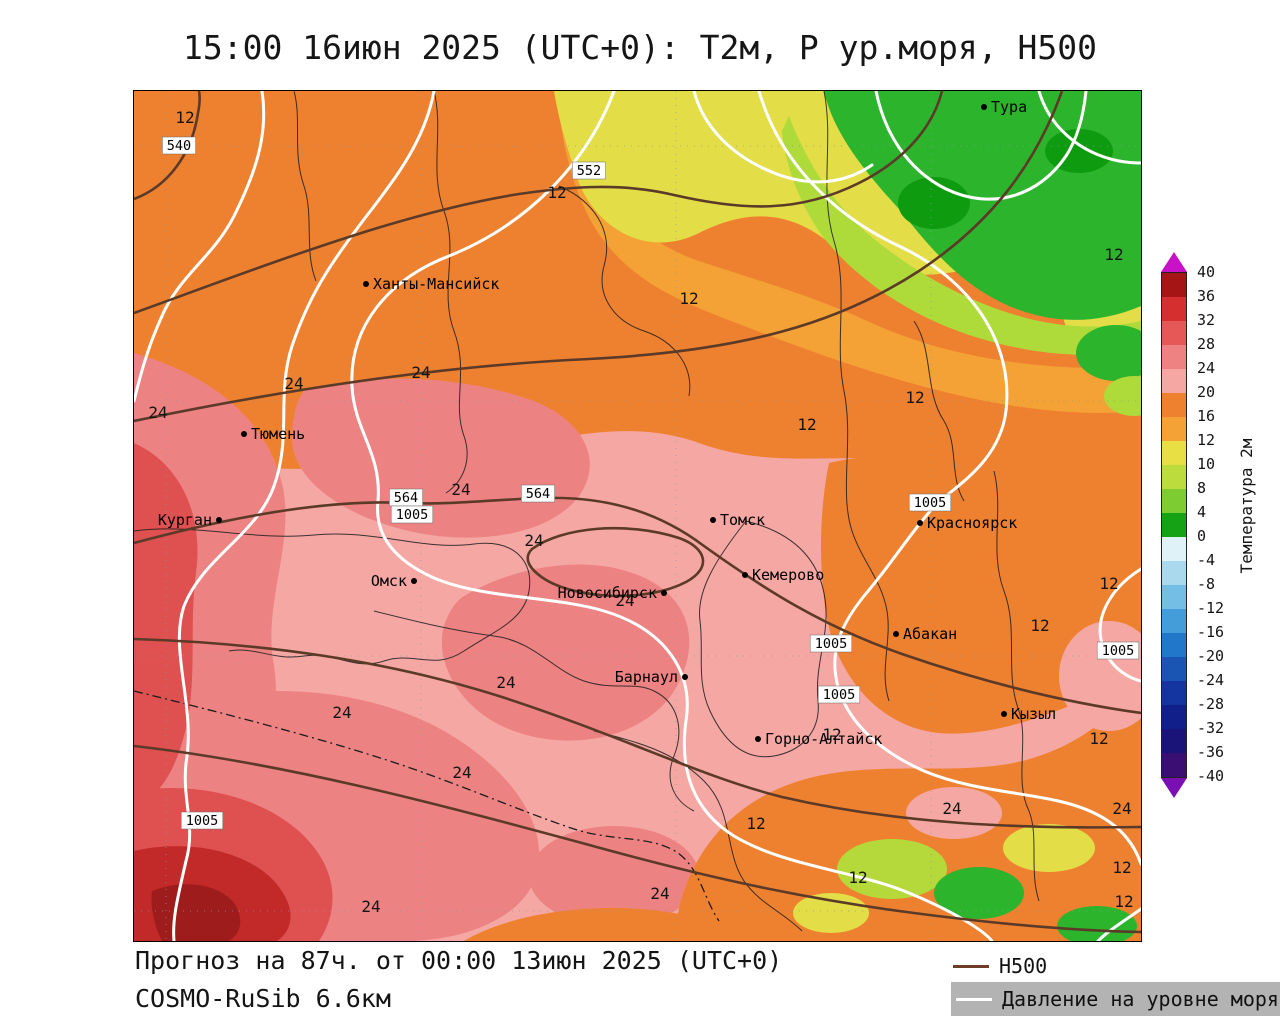 The height and width of the screenshot is (1024, 1280). Describe the element at coordinates (850, 262) in the screenshot. I see `temp-fill-light-orange-band` at that location.